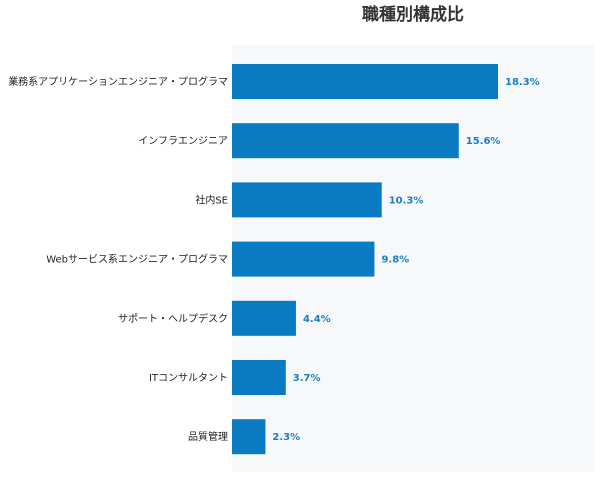 The width and height of the screenshot is (602, 480). What do you see at coordinates (183, 141) in the screenshot?
I see `category-label: インフラエンジニア` at bounding box center [183, 141].